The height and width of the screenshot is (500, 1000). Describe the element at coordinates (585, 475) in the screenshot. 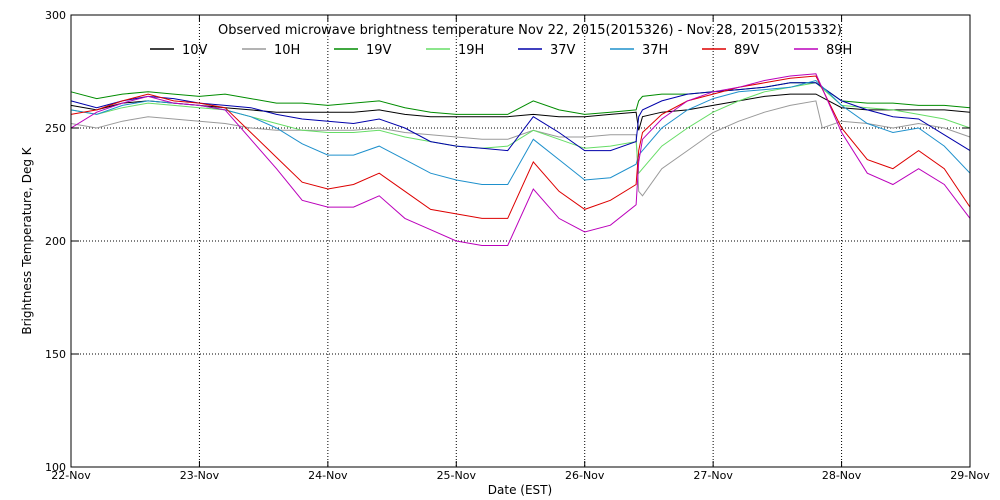

I see `x-tick-label: 26-Nov` at that location.